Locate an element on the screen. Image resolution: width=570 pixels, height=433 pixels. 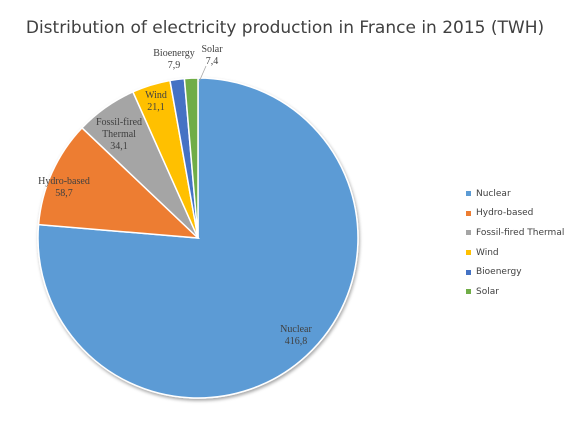
data-label-solar: Solar 7,4 is located at coordinates (212, 55).